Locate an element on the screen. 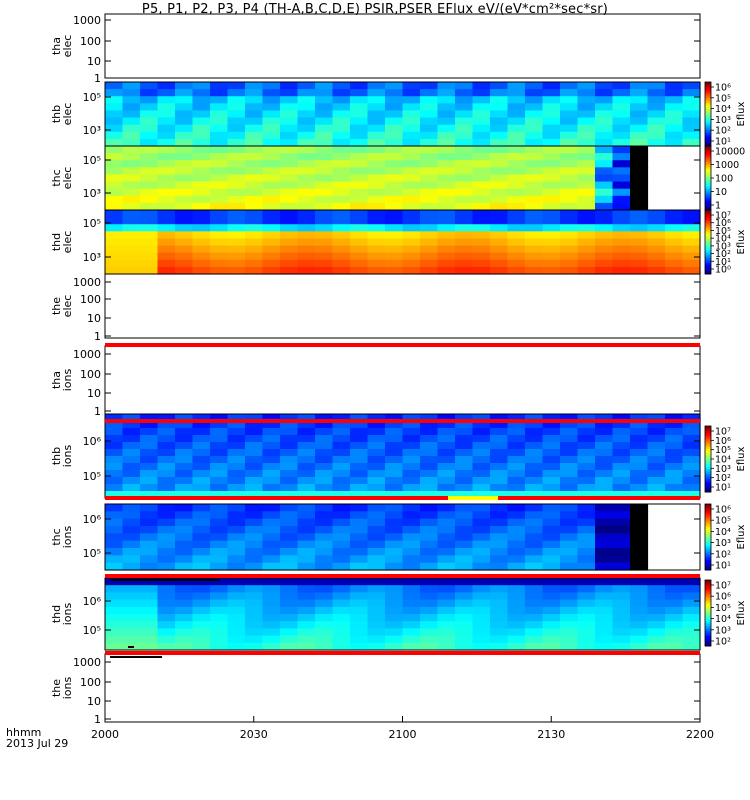  y-tick-label: 1 is located at coordinates (97, 411).